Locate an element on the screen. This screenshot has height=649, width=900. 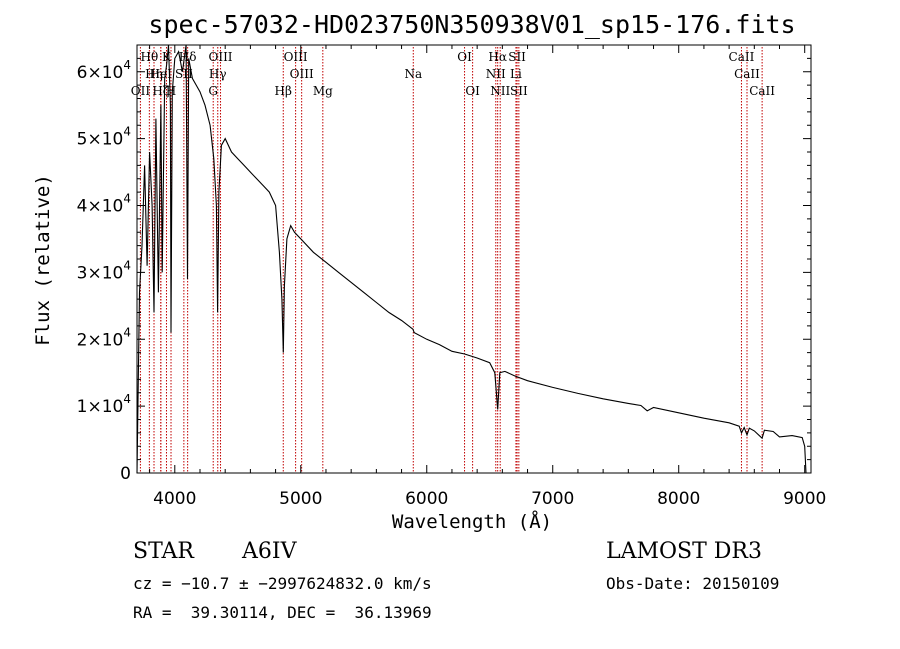
redshift-info: cz = −10.7 ± −2997624832.0 km/s is located at coordinates (282, 583).